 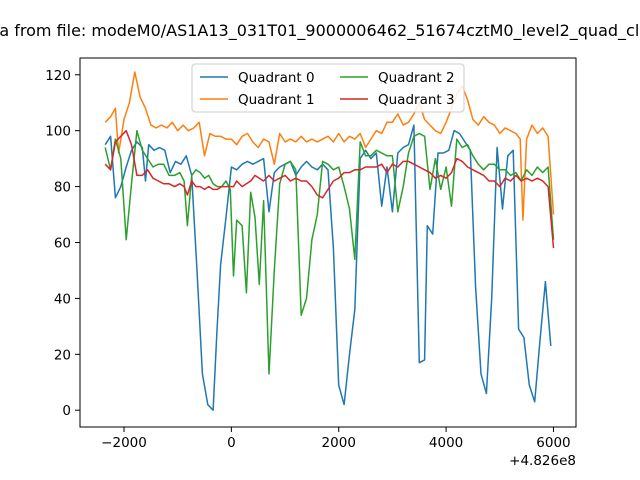 I want to click on x-tick-label: −2000, so click(x=124, y=443).